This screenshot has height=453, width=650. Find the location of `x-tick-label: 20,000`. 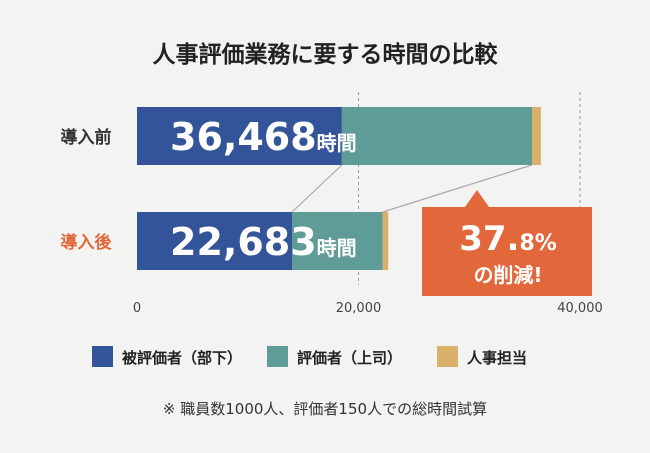

x-tick-label: 20,000 is located at coordinates (359, 308).